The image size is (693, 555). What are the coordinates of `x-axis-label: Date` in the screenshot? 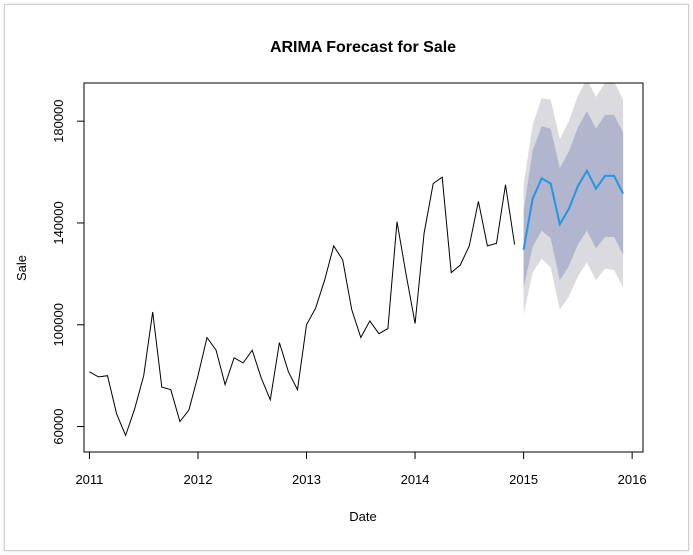 It's located at (362, 516).